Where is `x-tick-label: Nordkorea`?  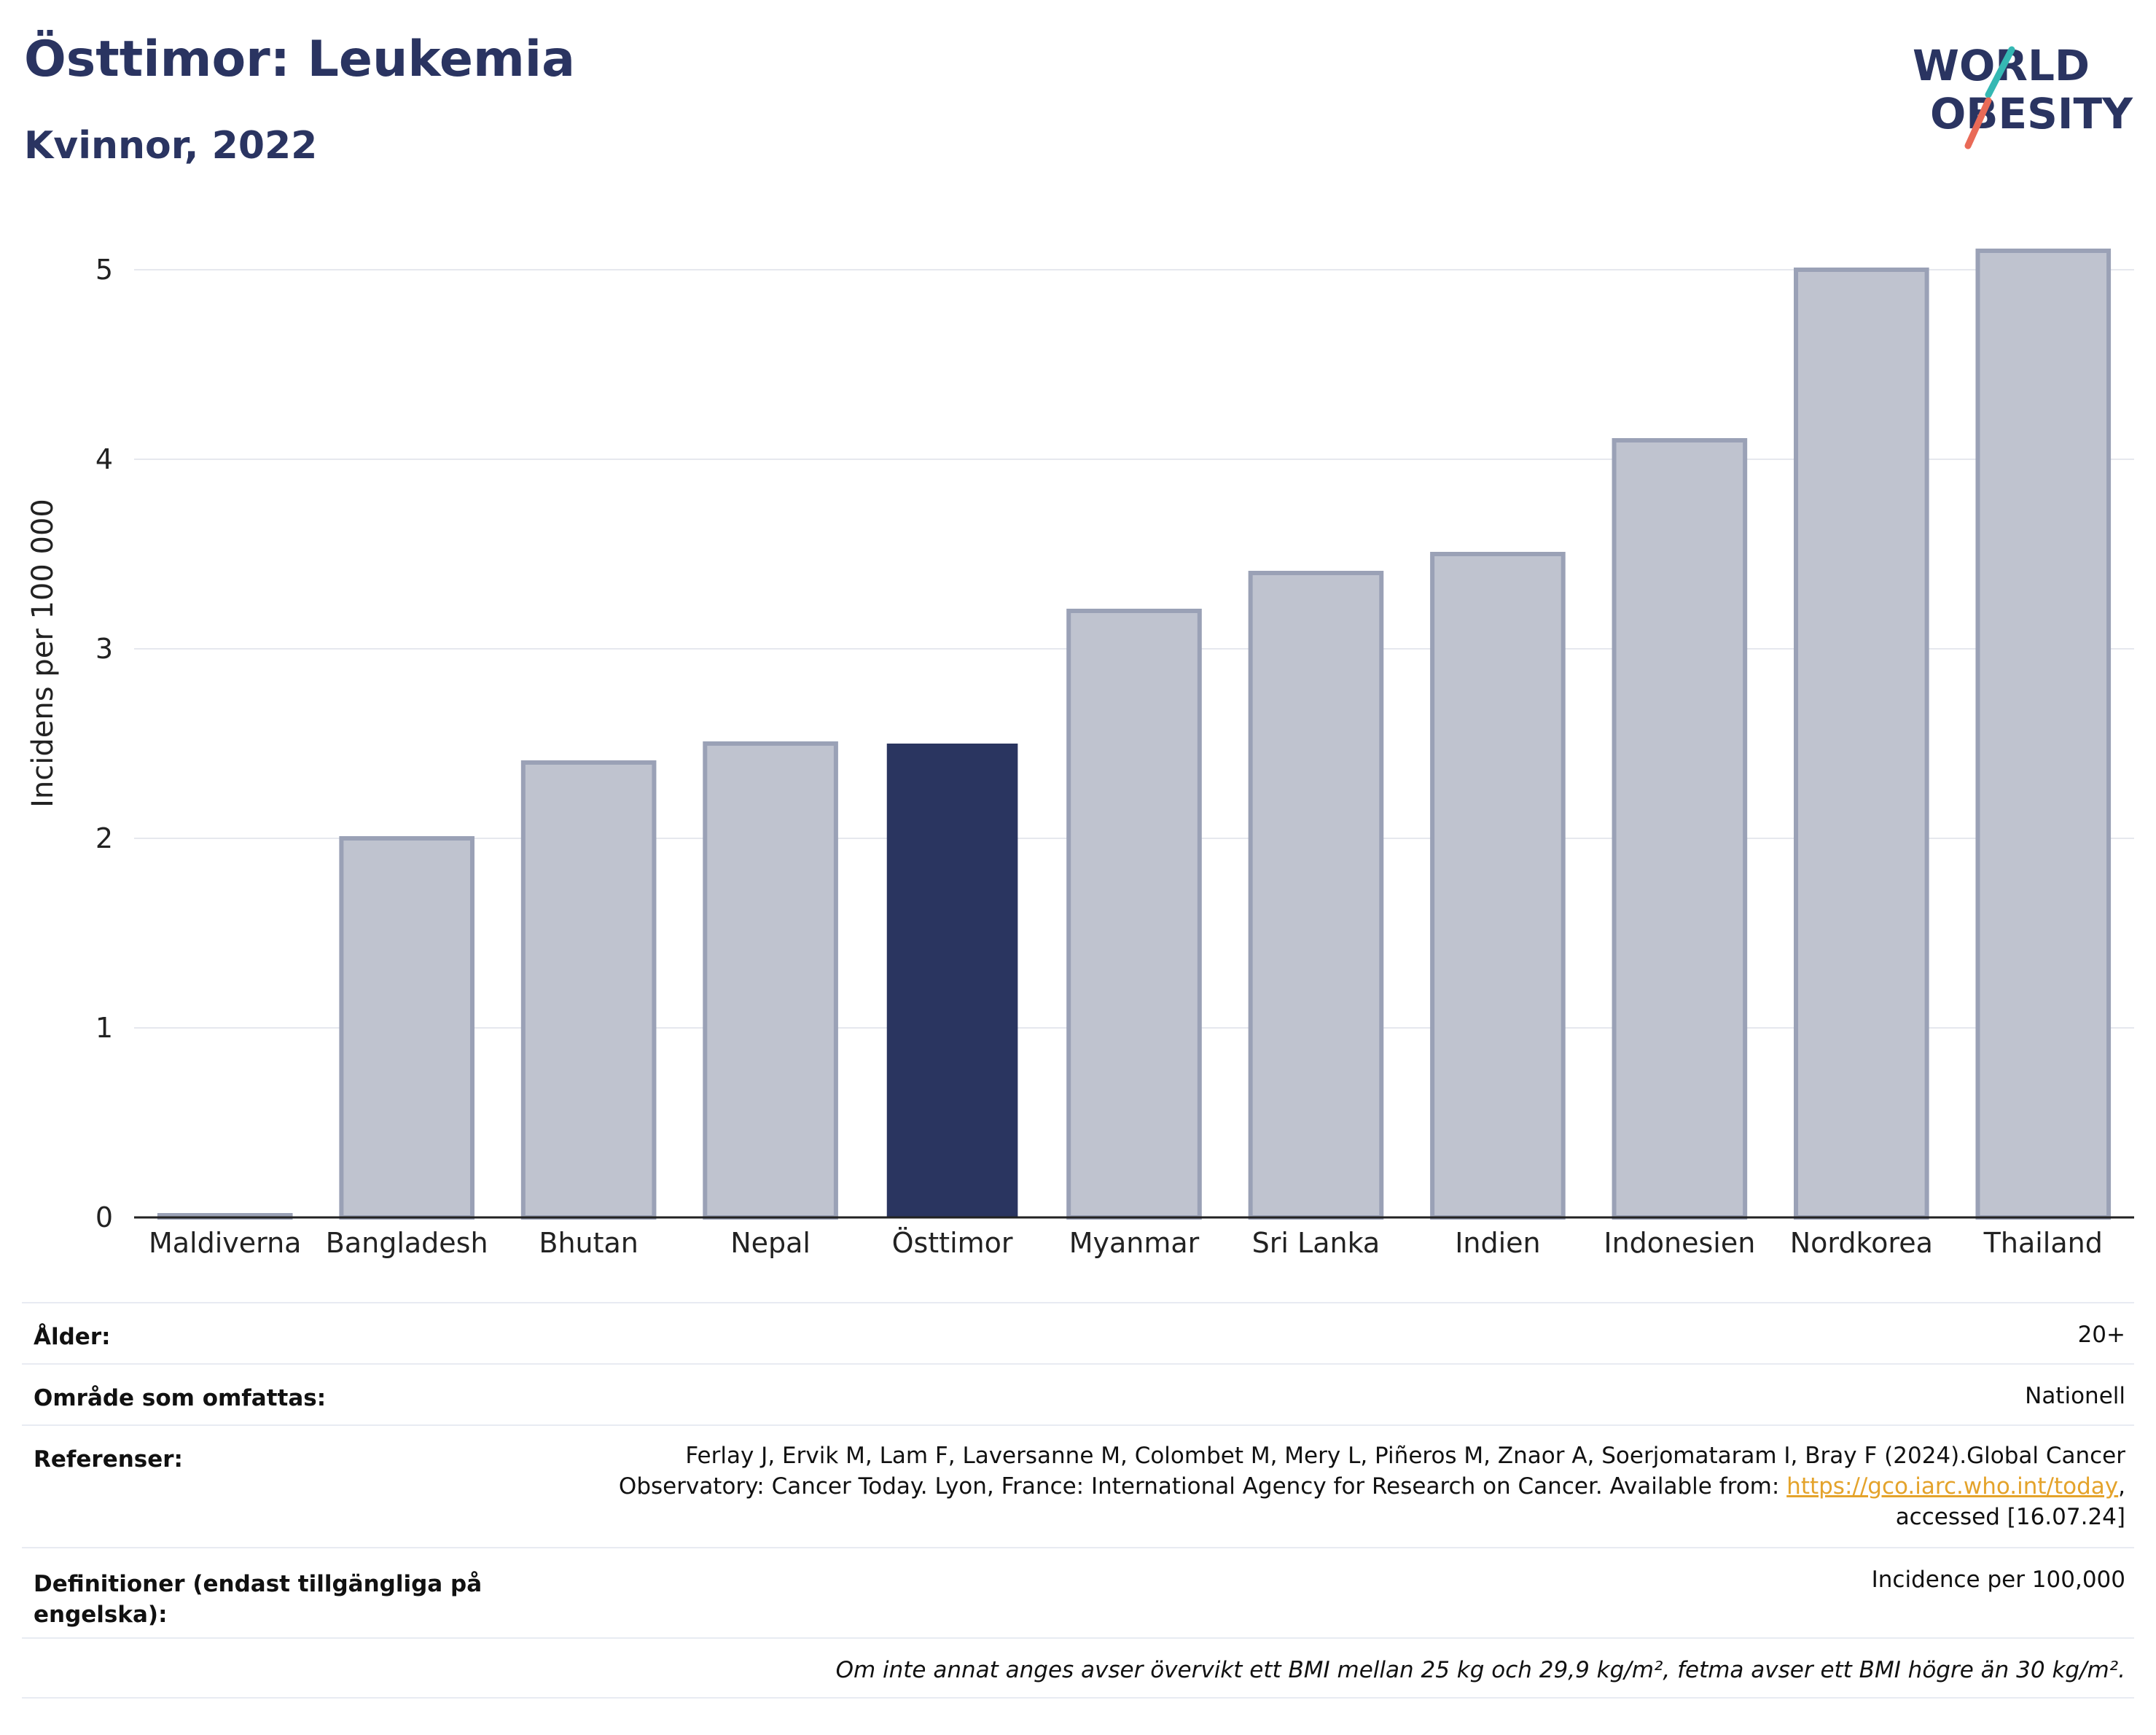 x-tick-label: Nordkorea is located at coordinates (1862, 1243).